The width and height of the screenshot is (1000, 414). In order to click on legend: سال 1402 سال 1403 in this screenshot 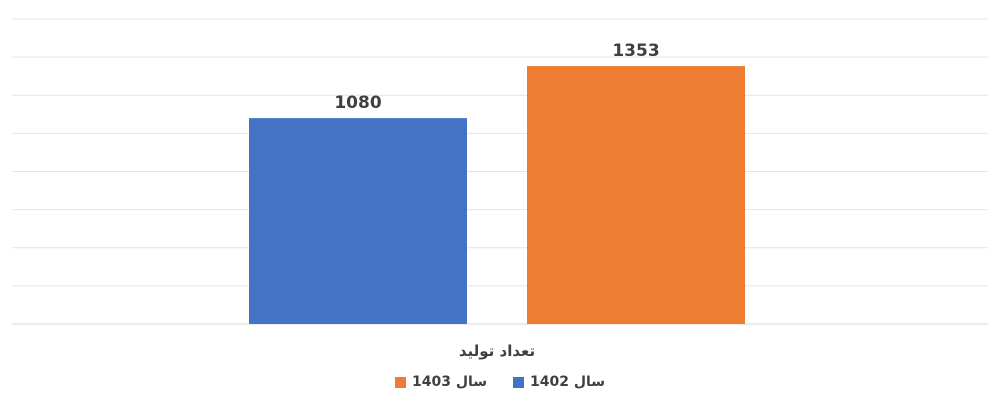, I will do `click(500, 382)`.